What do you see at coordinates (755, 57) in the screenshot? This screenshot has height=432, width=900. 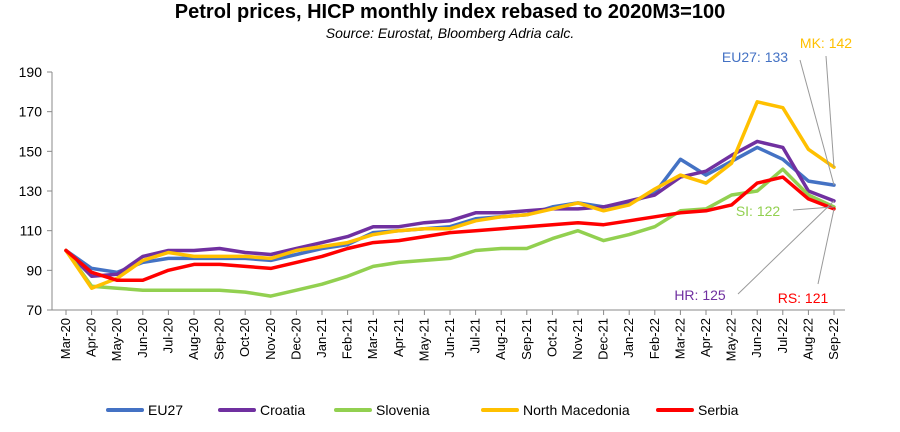 I see `annotation-eu27: EU27: 133` at bounding box center [755, 57].